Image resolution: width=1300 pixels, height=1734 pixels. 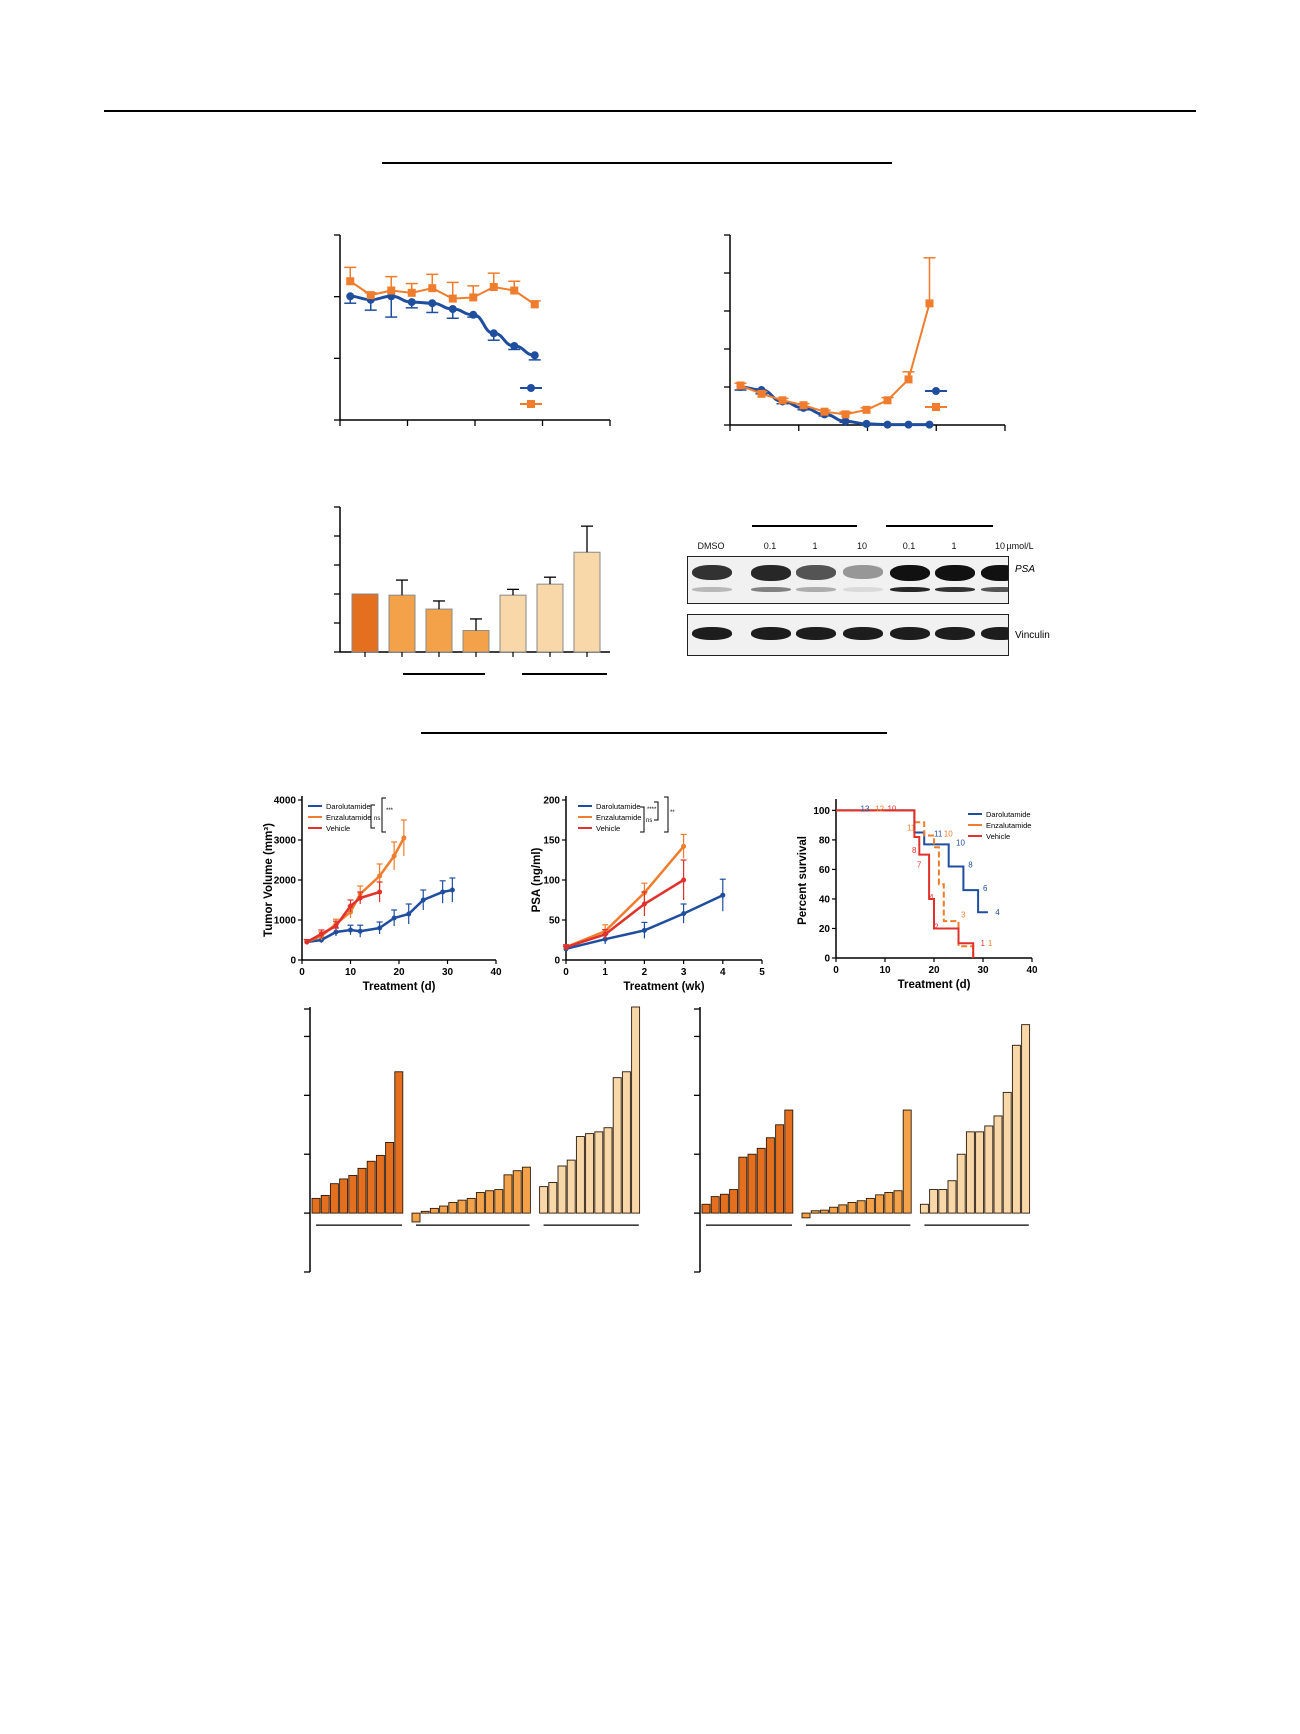 I want to click on survival-line-enzalutamide, so click(x=905, y=883).